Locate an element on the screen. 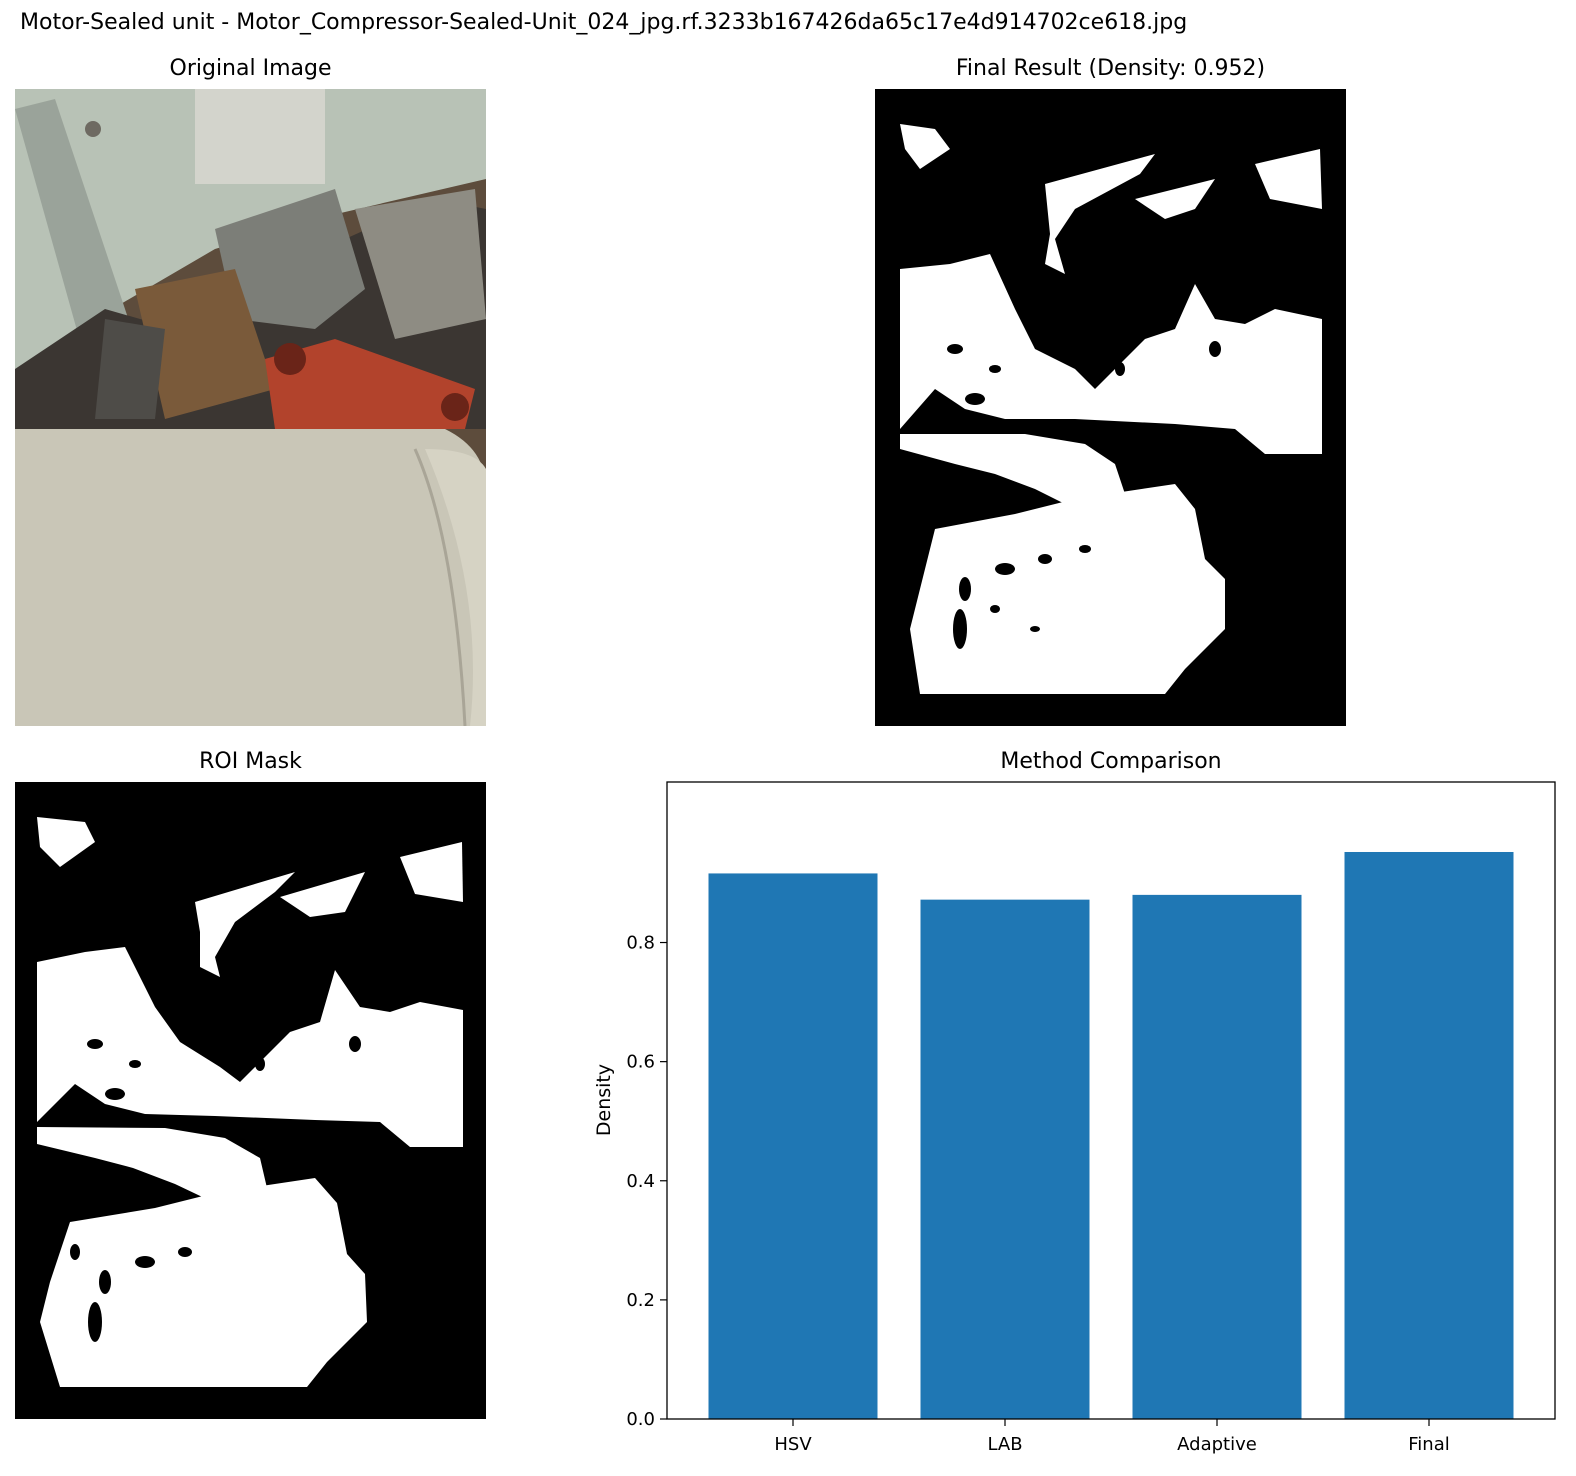  final-result-title: Final Result (Density: 0.952) is located at coordinates (1110, 68).